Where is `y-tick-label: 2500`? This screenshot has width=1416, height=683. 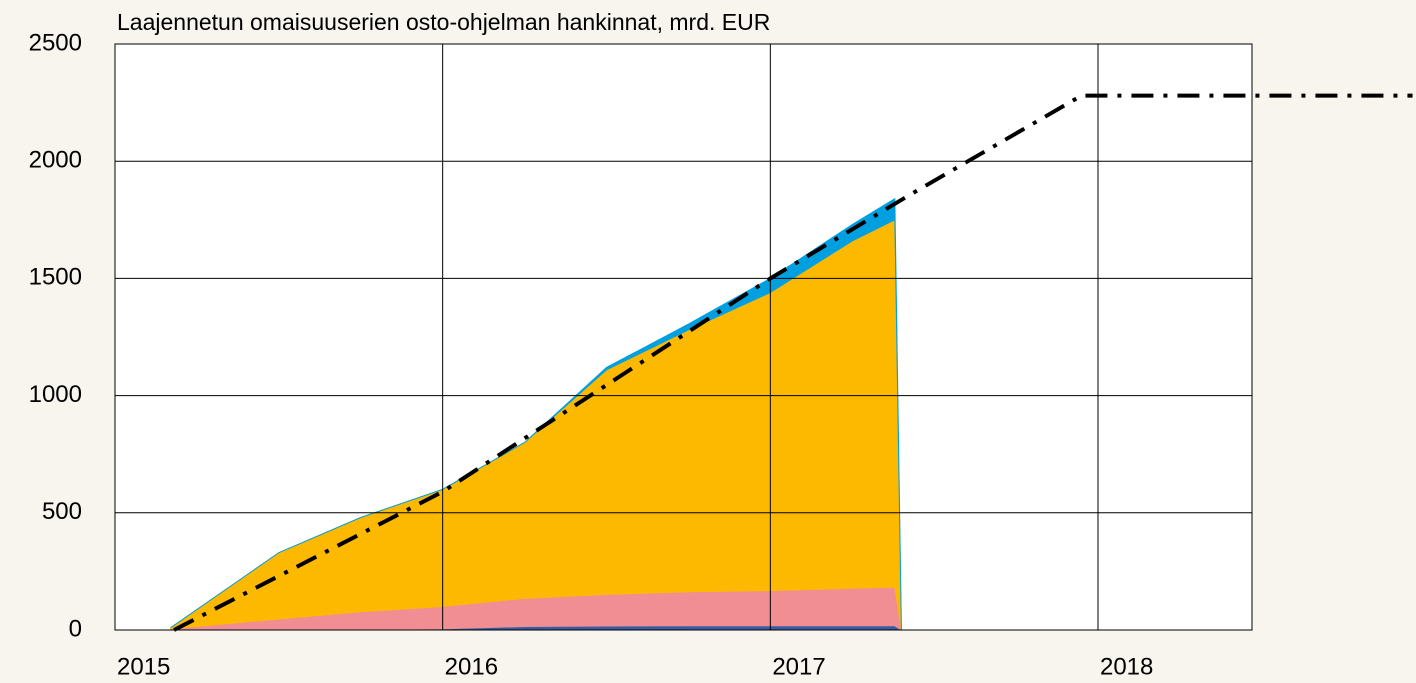 y-tick-label: 2500 is located at coordinates (55, 42).